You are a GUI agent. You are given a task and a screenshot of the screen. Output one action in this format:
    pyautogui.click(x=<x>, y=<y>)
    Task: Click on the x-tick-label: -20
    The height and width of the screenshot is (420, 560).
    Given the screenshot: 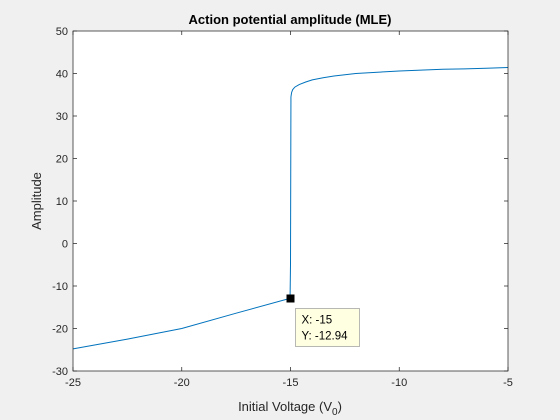 What is the action you would take?
    pyautogui.click(x=182, y=383)
    